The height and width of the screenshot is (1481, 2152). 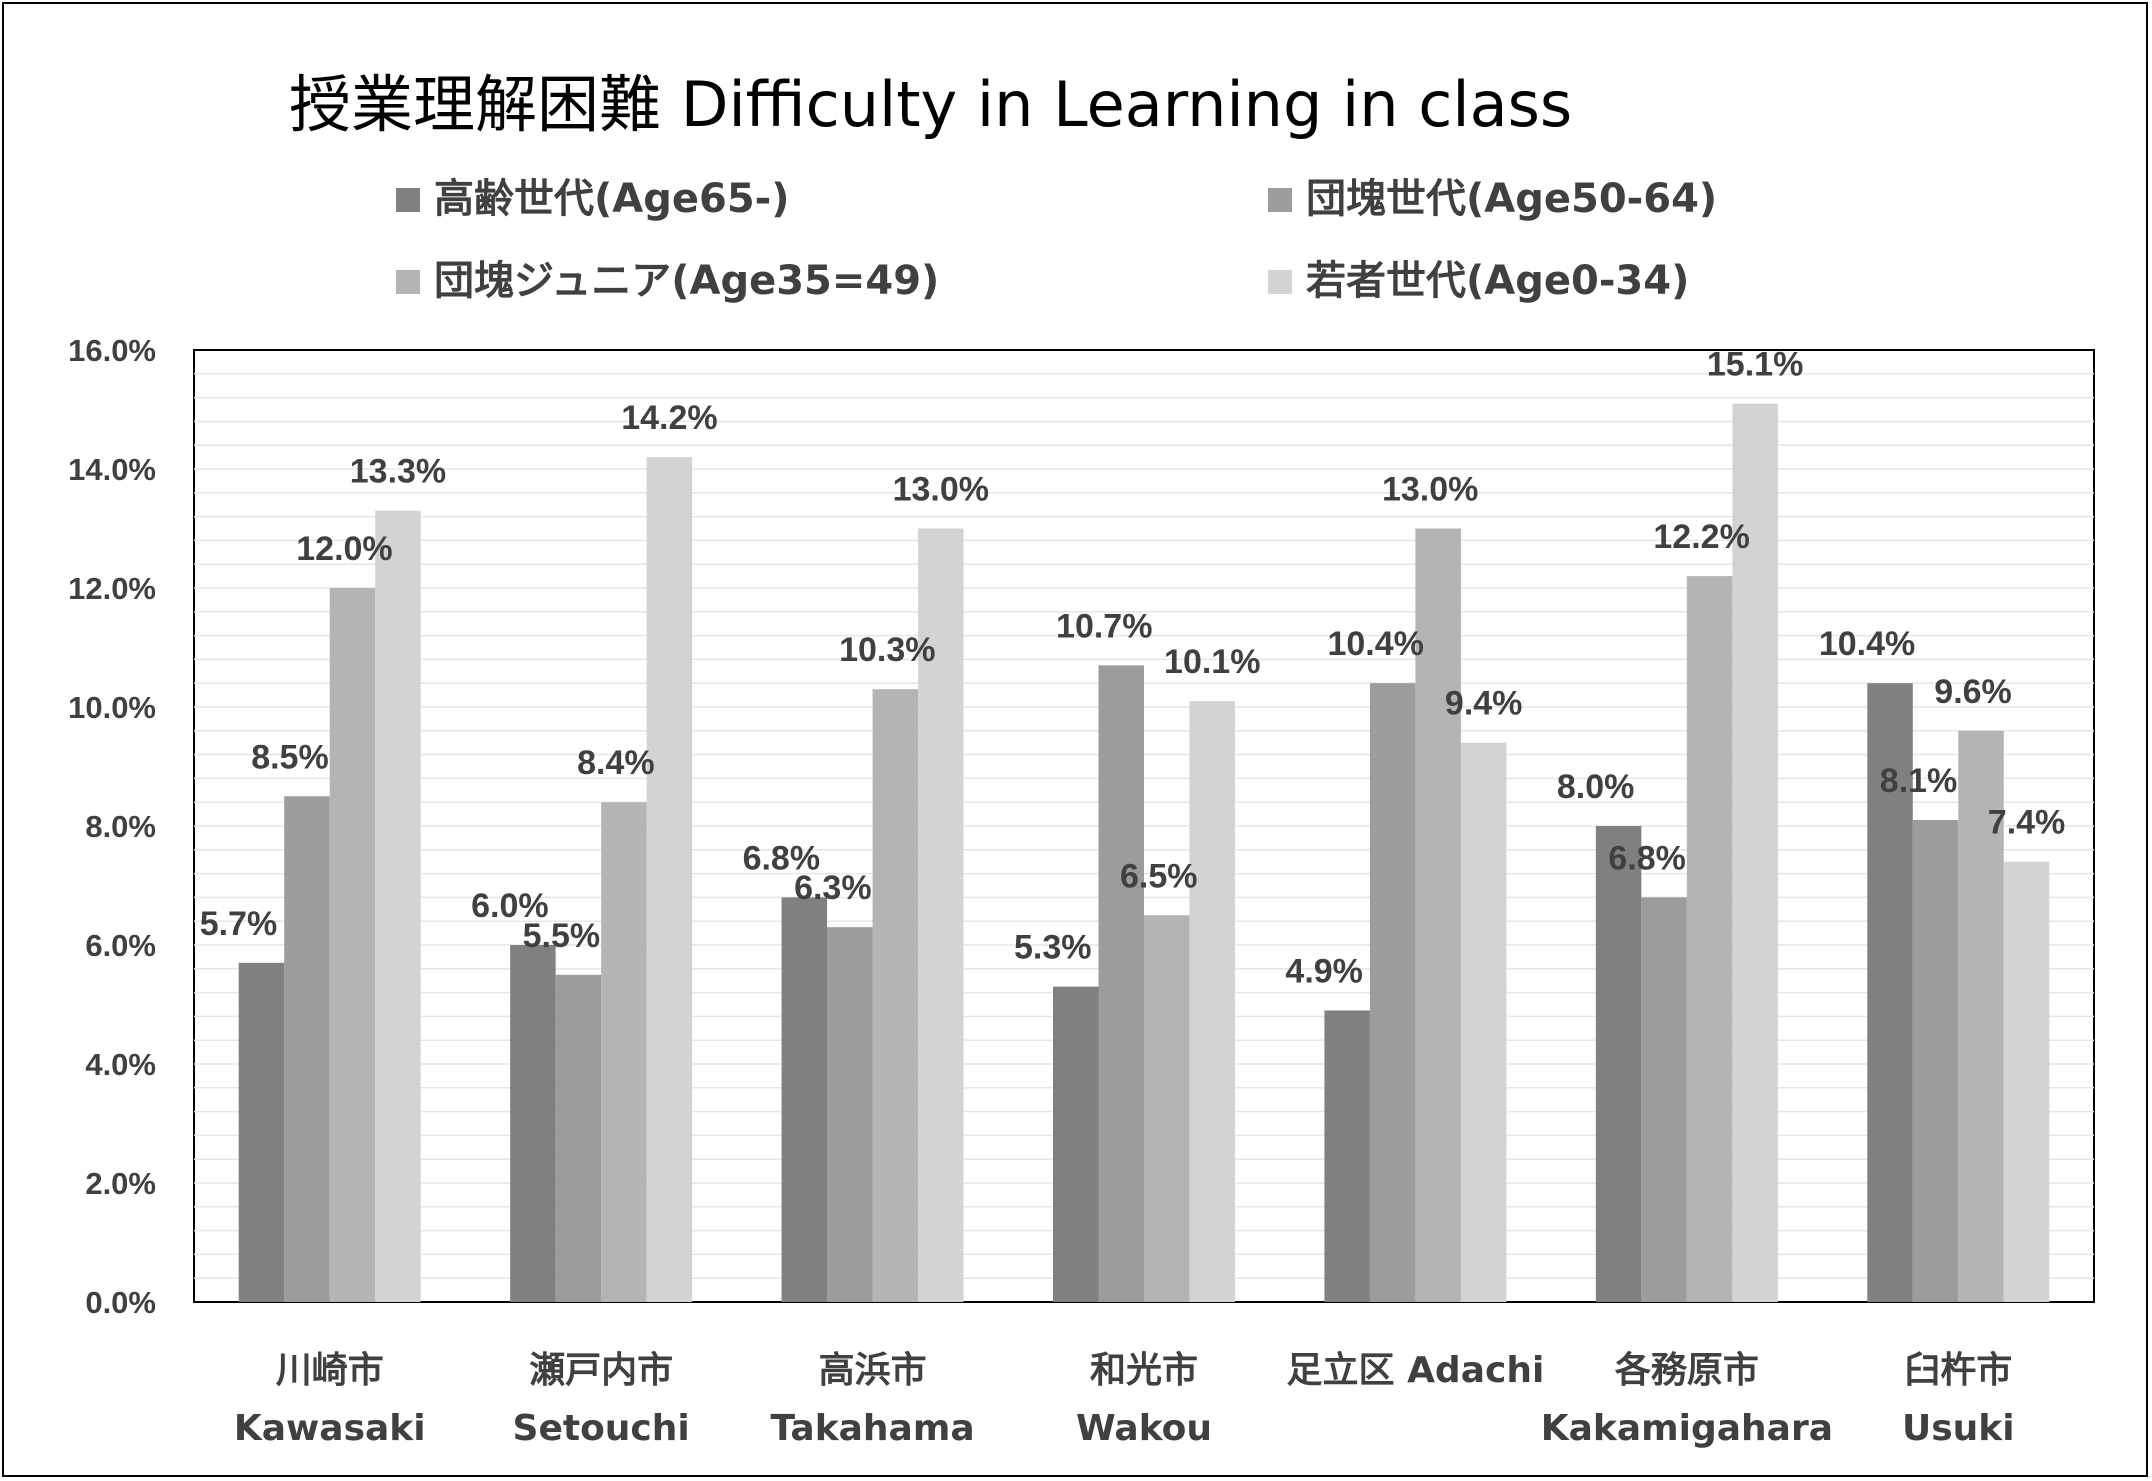 I want to click on y-tick-label: 2.0%, so click(x=120, y=1183).